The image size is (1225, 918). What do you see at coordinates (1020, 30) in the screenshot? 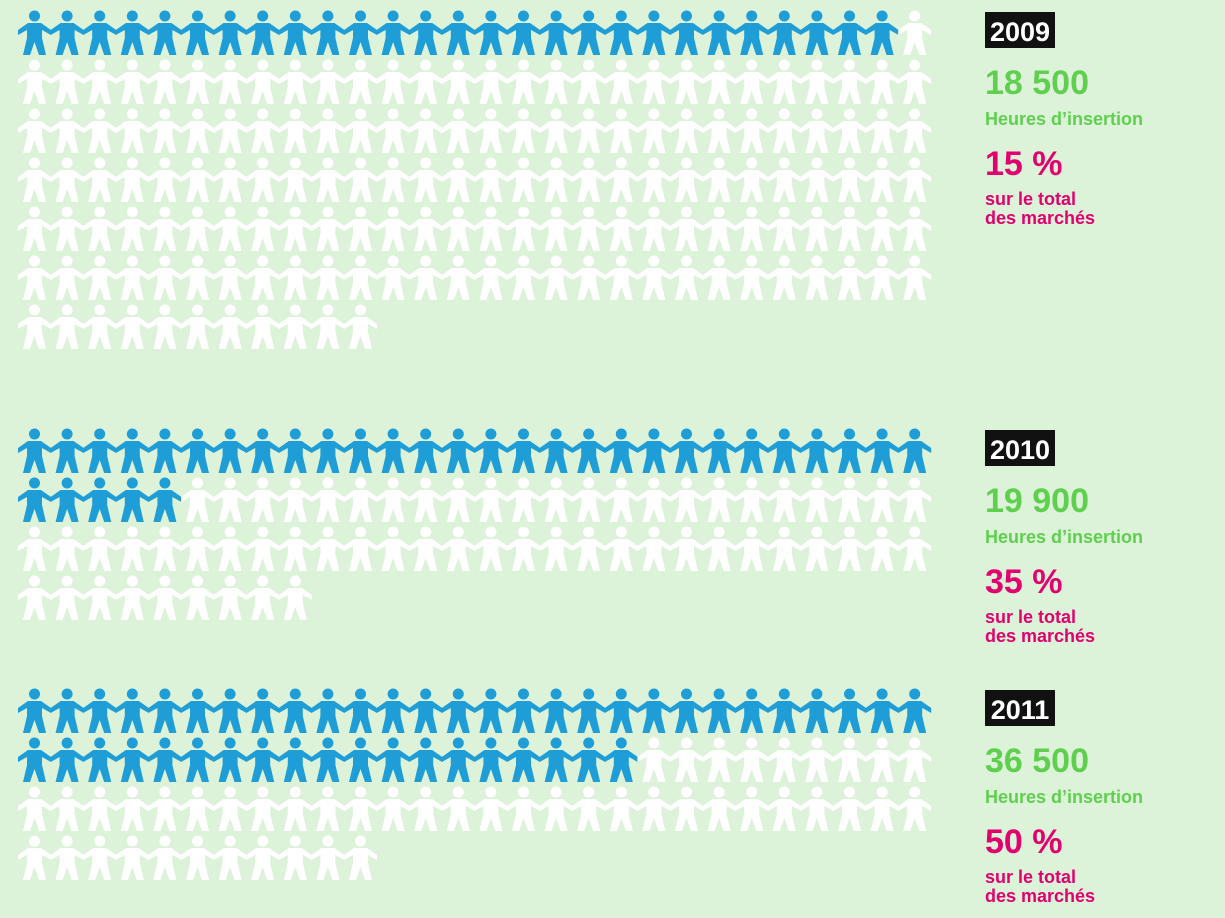
I see `year-badge` at bounding box center [1020, 30].